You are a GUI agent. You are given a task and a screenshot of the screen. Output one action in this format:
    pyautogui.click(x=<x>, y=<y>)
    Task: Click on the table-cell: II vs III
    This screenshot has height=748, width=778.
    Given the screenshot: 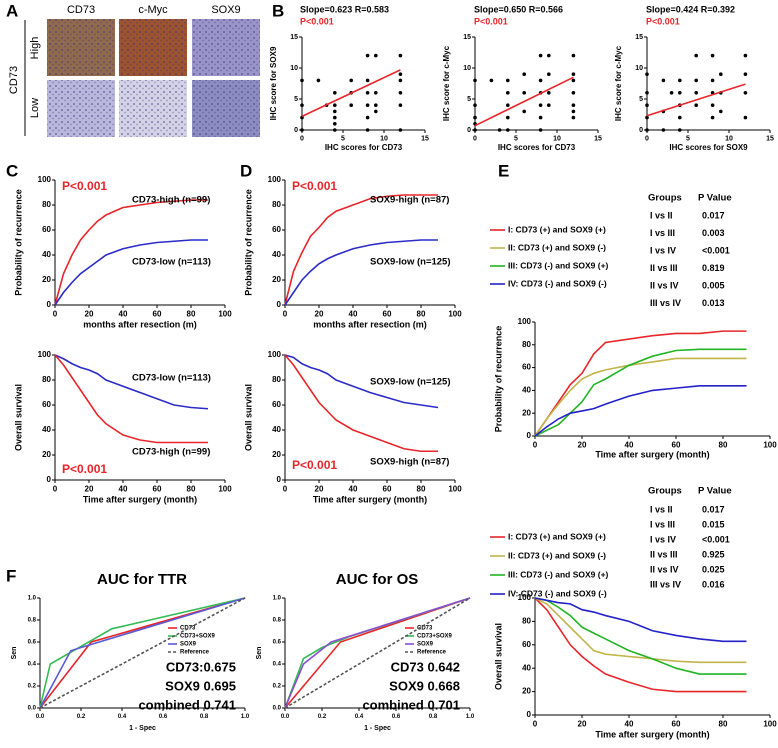 What is the action you would take?
    pyautogui.click(x=664, y=268)
    